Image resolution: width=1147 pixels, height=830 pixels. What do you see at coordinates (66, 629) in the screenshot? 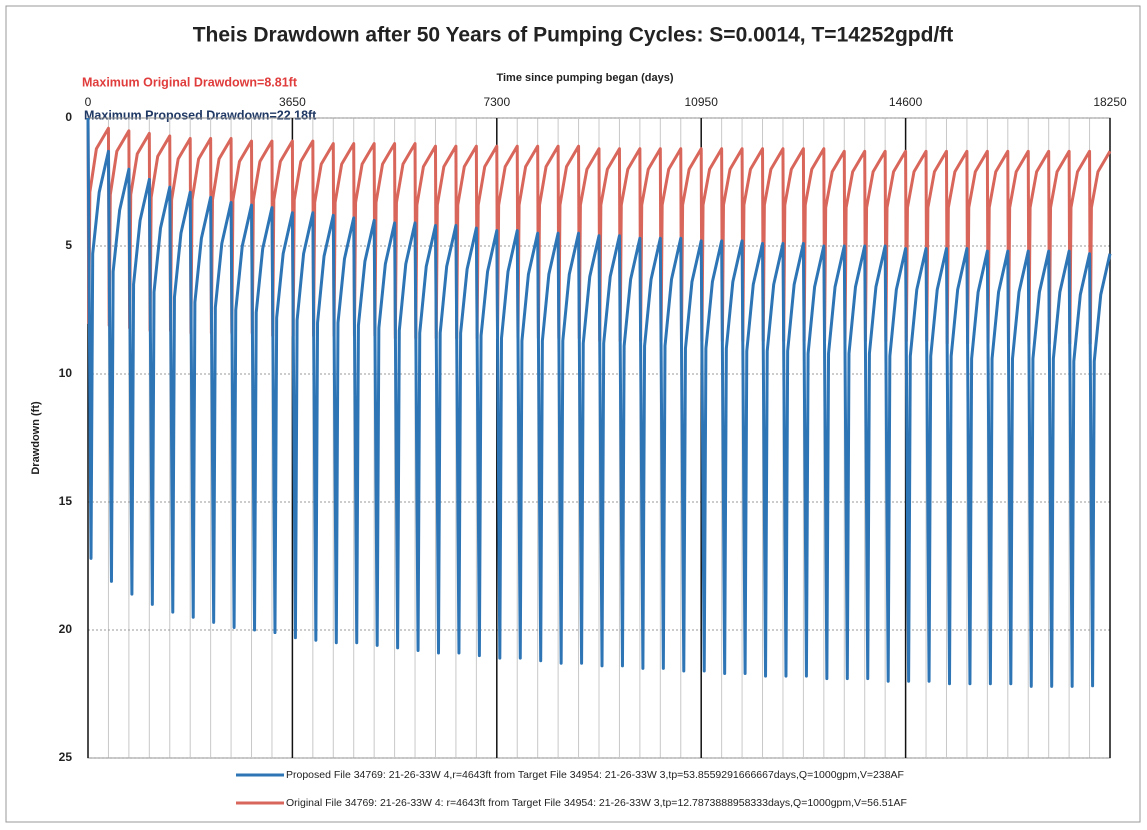
I see `y-tick-label: 20` at bounding box center [66, 629].